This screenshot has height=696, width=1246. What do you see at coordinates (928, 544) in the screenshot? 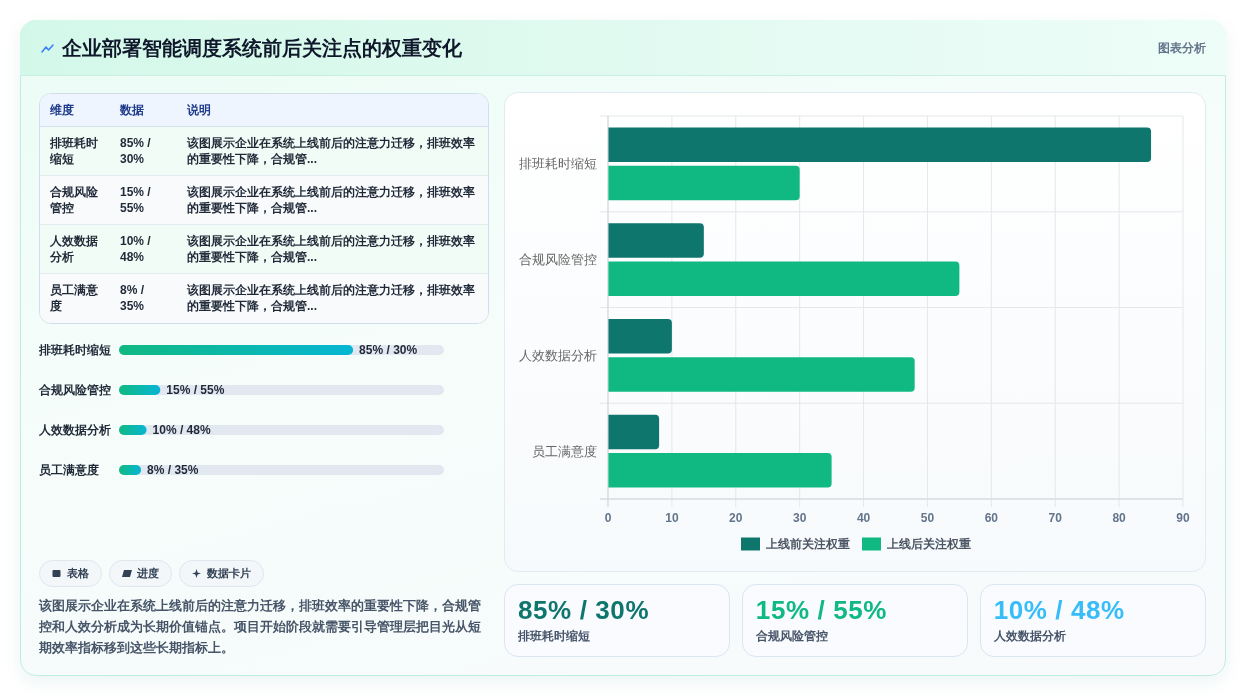
I see `legend-label: 上线后关注权重` at bounding box center [928, 544].